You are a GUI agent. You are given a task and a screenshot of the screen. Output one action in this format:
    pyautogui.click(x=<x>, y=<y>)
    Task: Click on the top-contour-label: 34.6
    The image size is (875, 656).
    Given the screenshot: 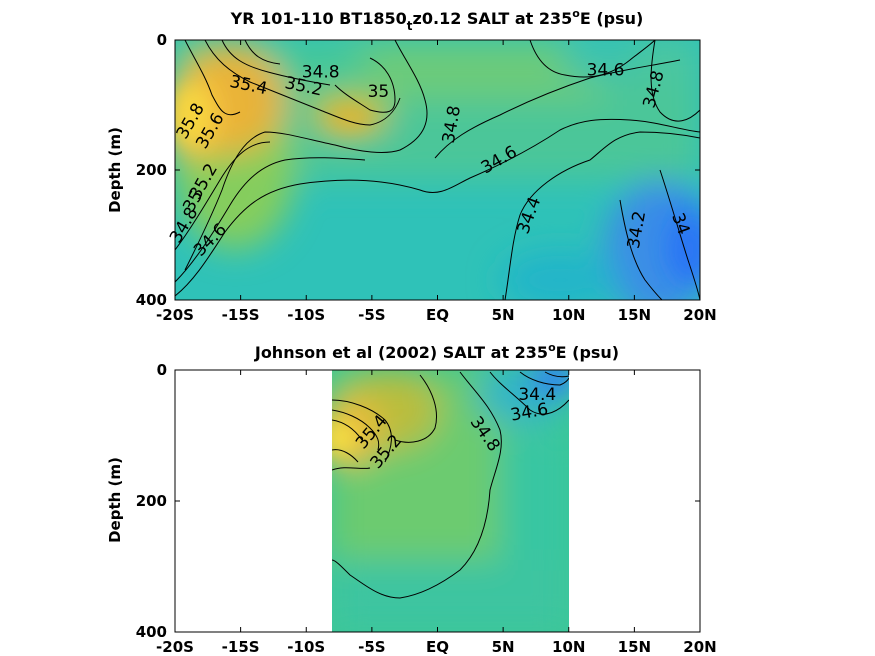 What is the action you would take?
    pyautogui.click(x=606, y=71)
    